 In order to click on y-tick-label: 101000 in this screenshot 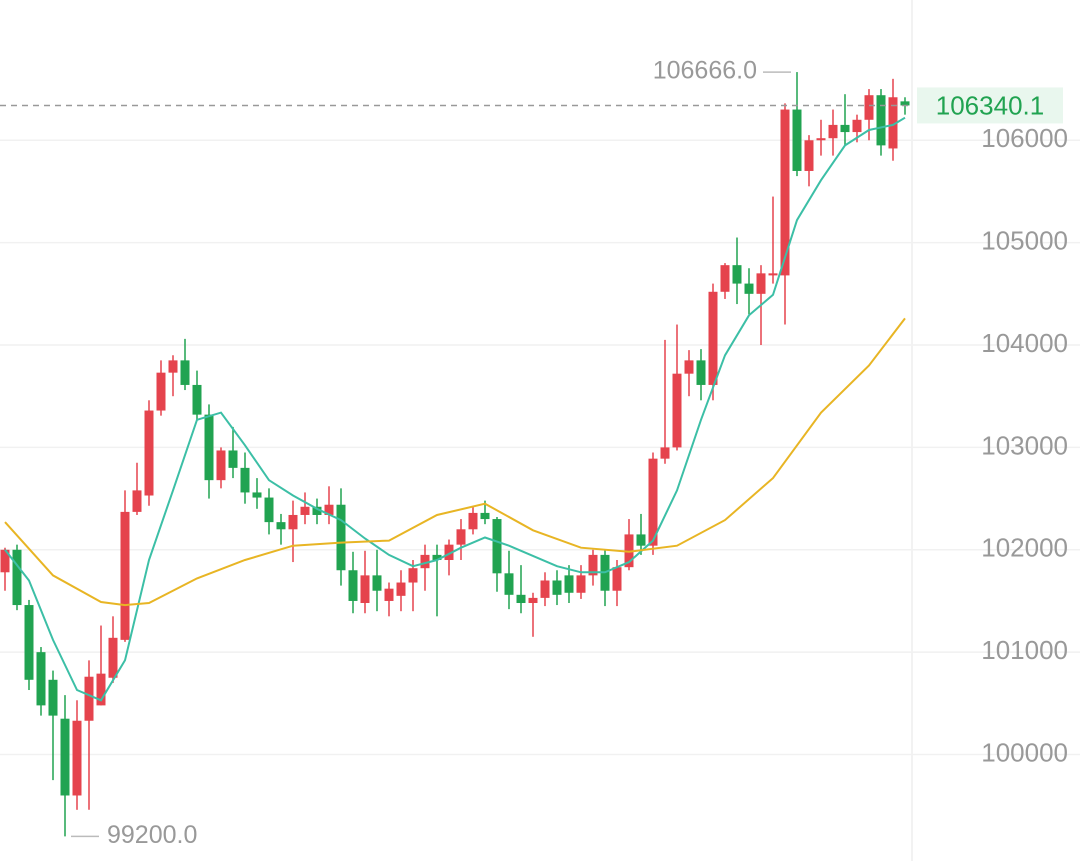, I will do `click(1024, 650)`.